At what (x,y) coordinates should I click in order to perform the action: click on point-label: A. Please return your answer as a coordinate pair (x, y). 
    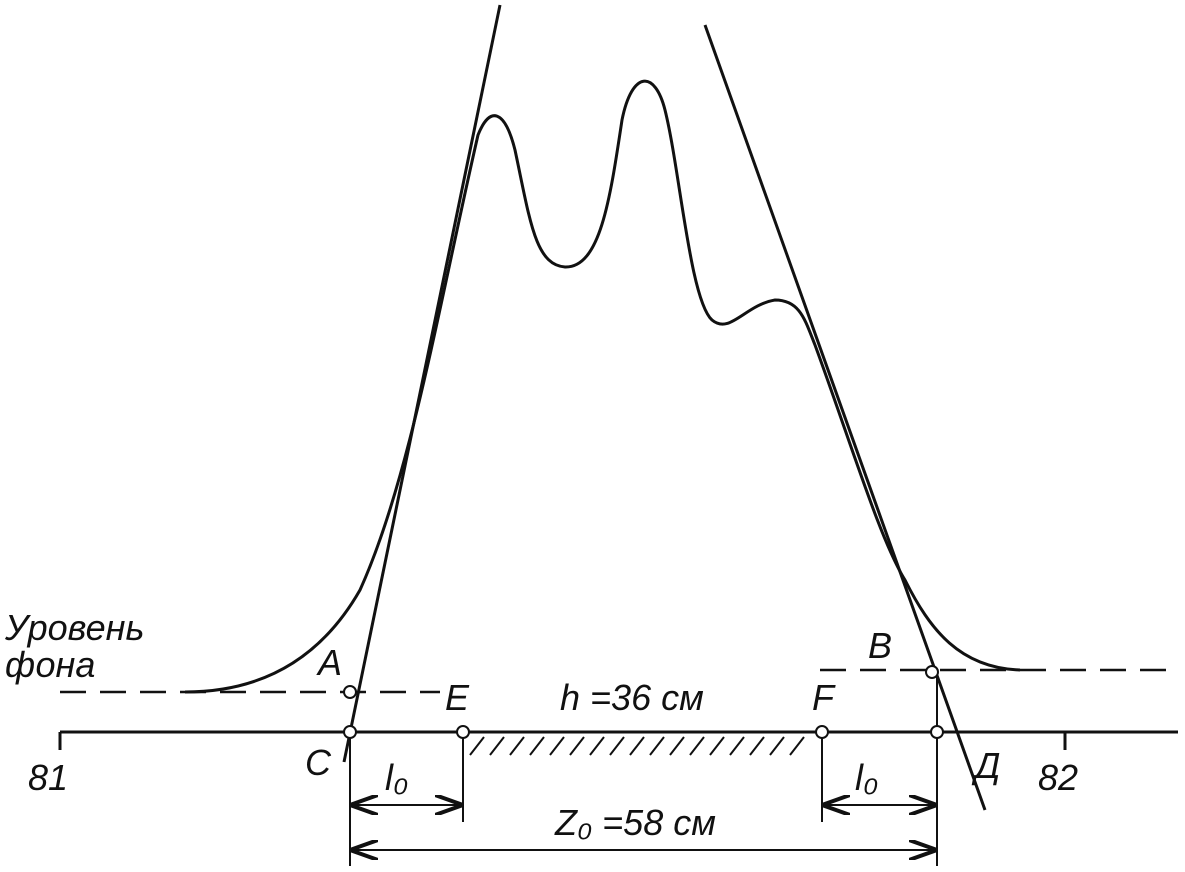
    Looking at the image, I should click on (329, 662).